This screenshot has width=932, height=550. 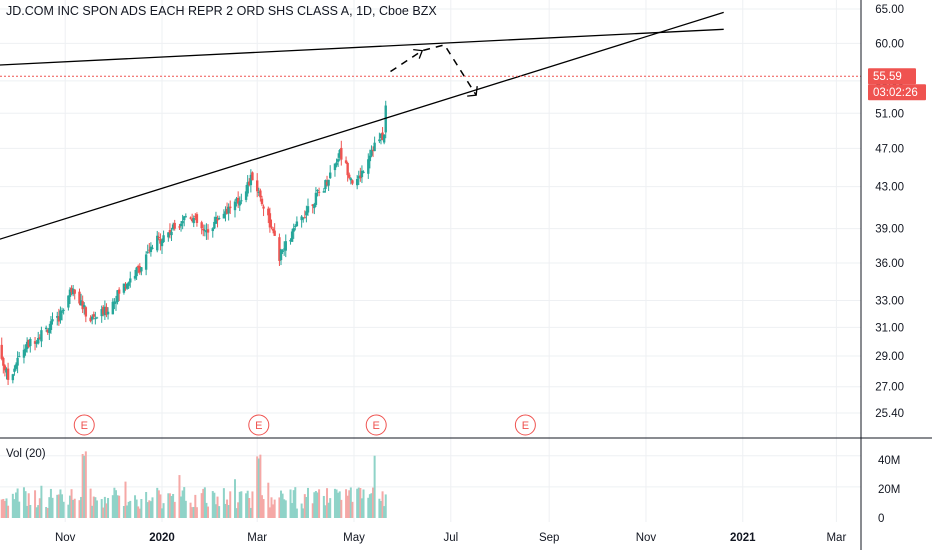 What do you see at coordinates (26, 454) in the screenshot?
I see `volume-label: Vol (20)` at bounding box center [26, 454].